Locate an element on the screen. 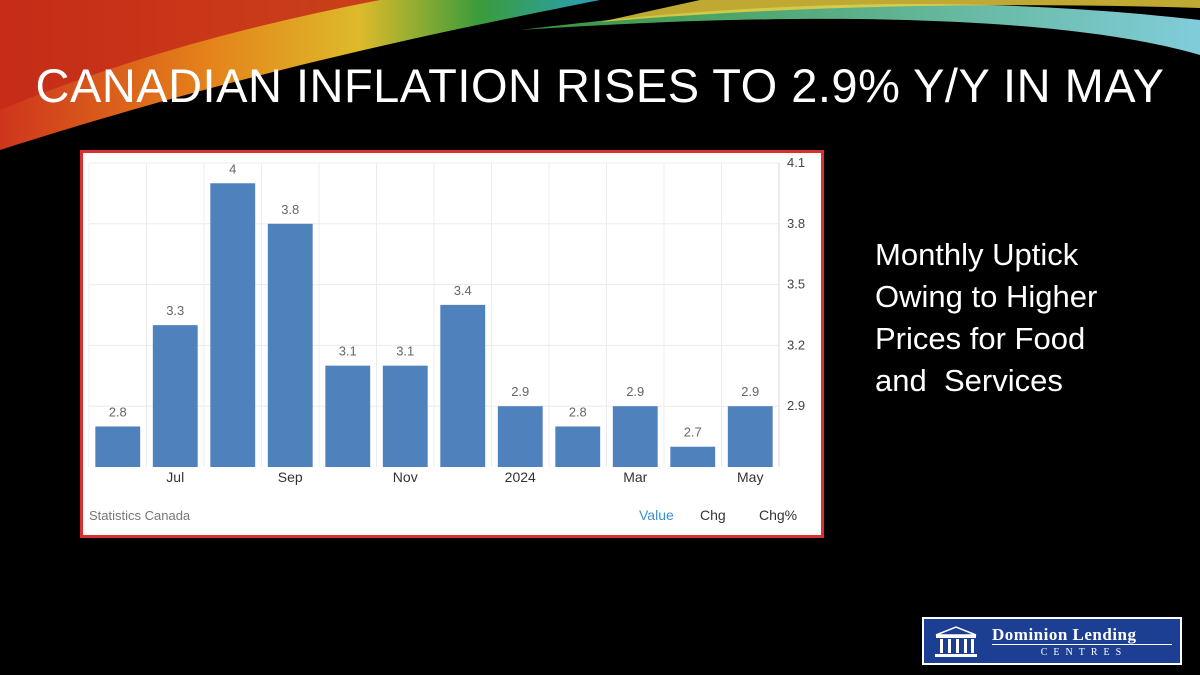 The image size is (1200, 675). chart-tab-value: Value is located at coordinates (656, 515).